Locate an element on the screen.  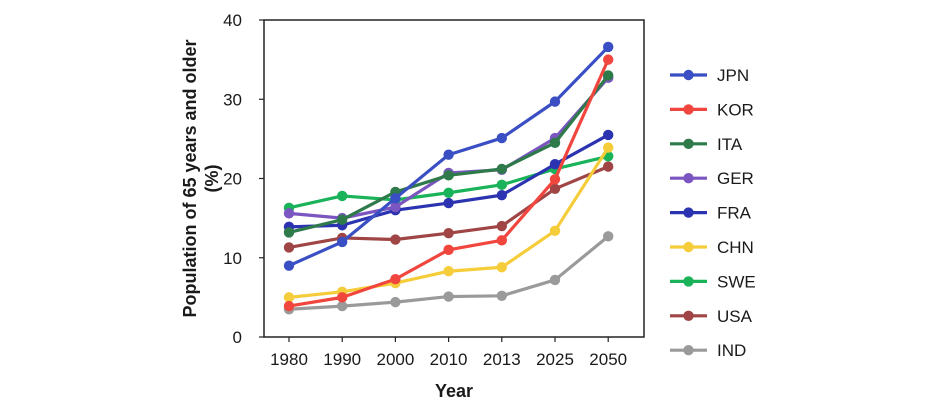
y-axis-title-unit: (%) is located at coordinates (212, 179).